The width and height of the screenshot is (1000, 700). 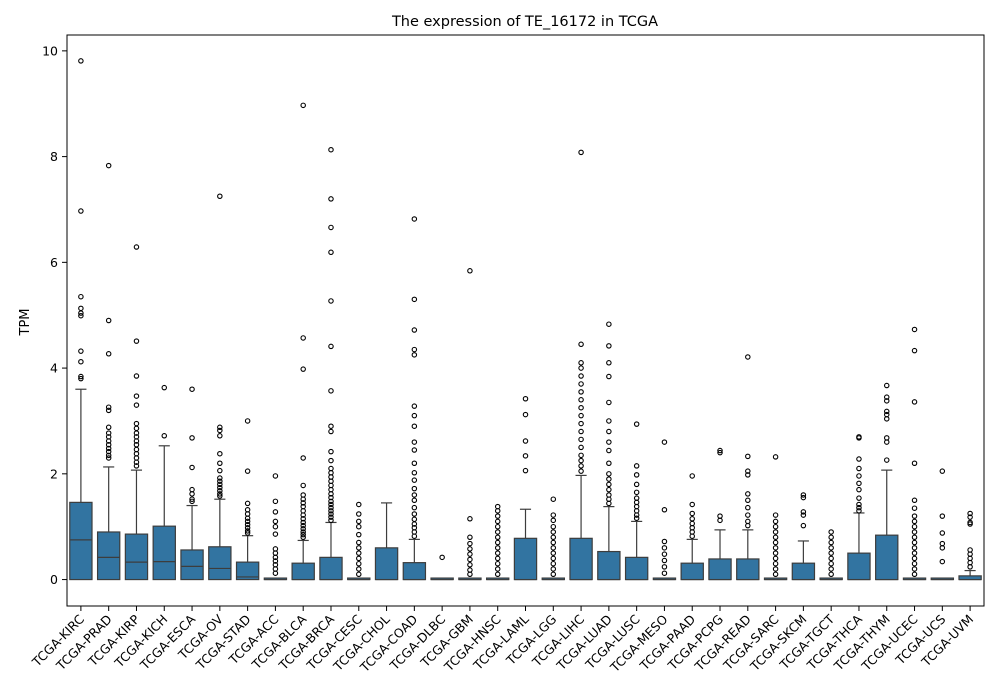 What do you see at coordinates (54, 315) in the screenshot?
I see `y-axis: 0 2 4 6 8 10` at bounding box center [54, 315].